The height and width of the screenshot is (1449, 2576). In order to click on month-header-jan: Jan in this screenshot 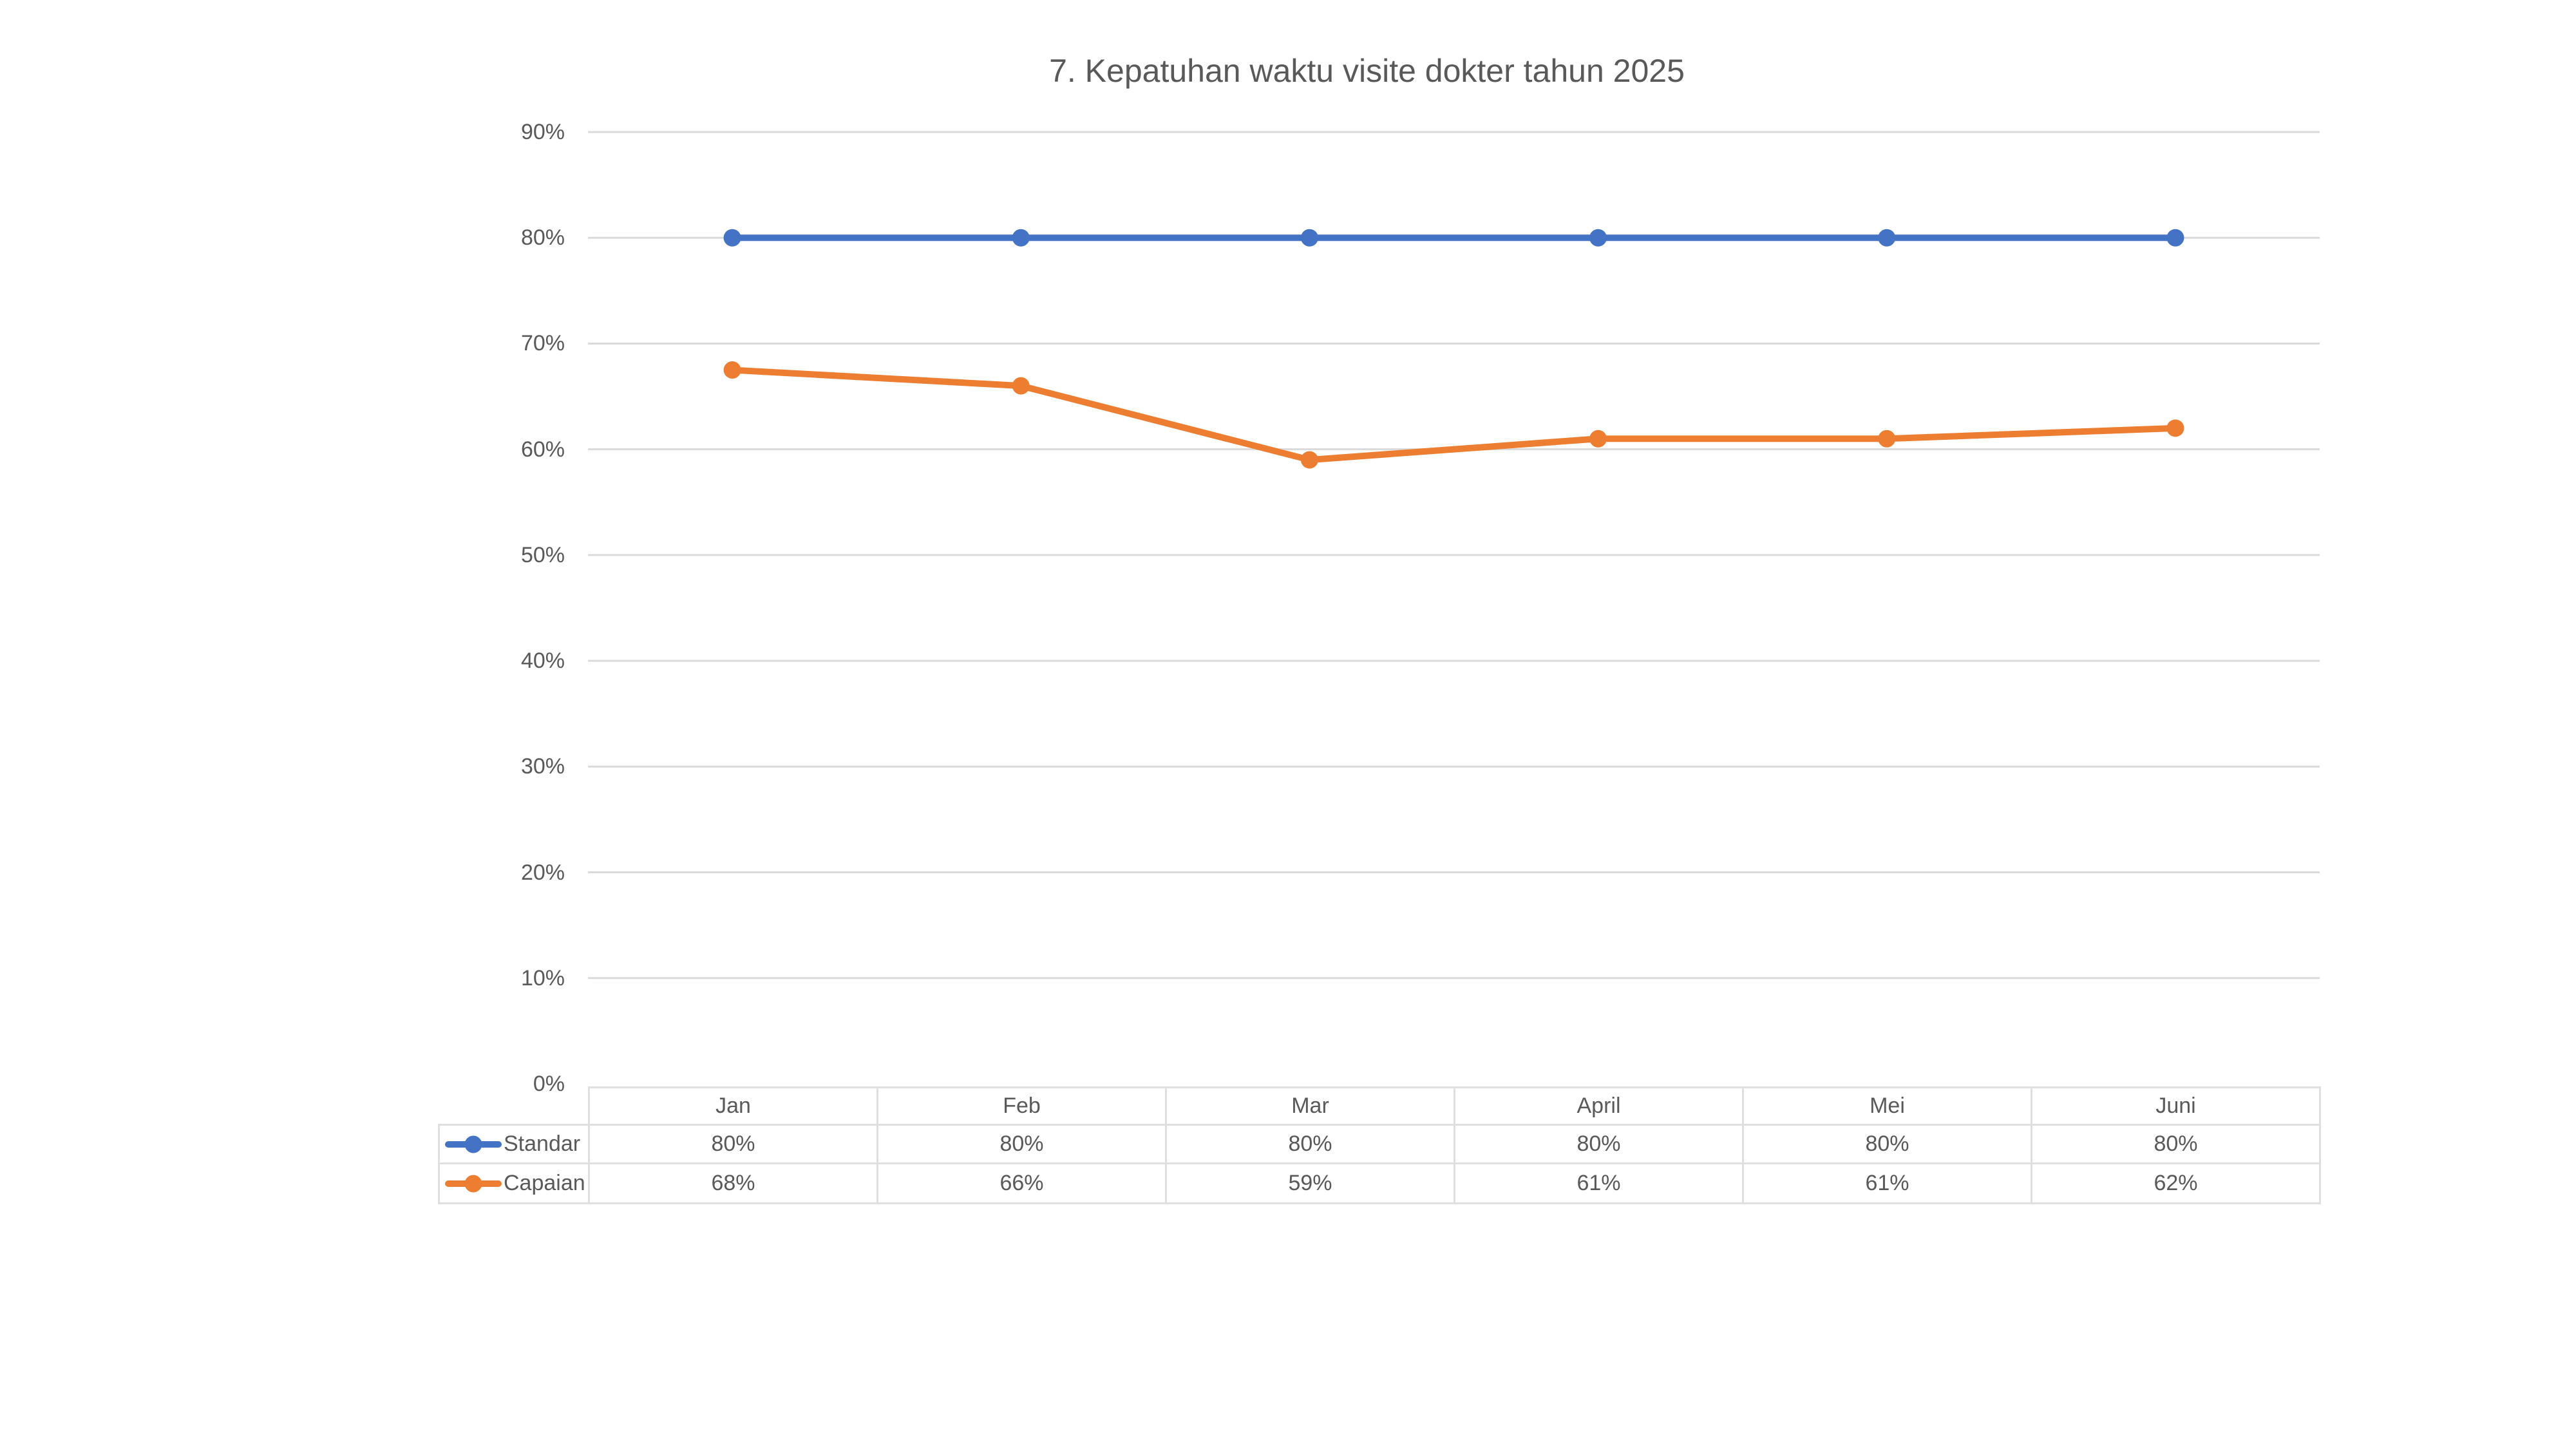, I will do `click(733, 1106)`.